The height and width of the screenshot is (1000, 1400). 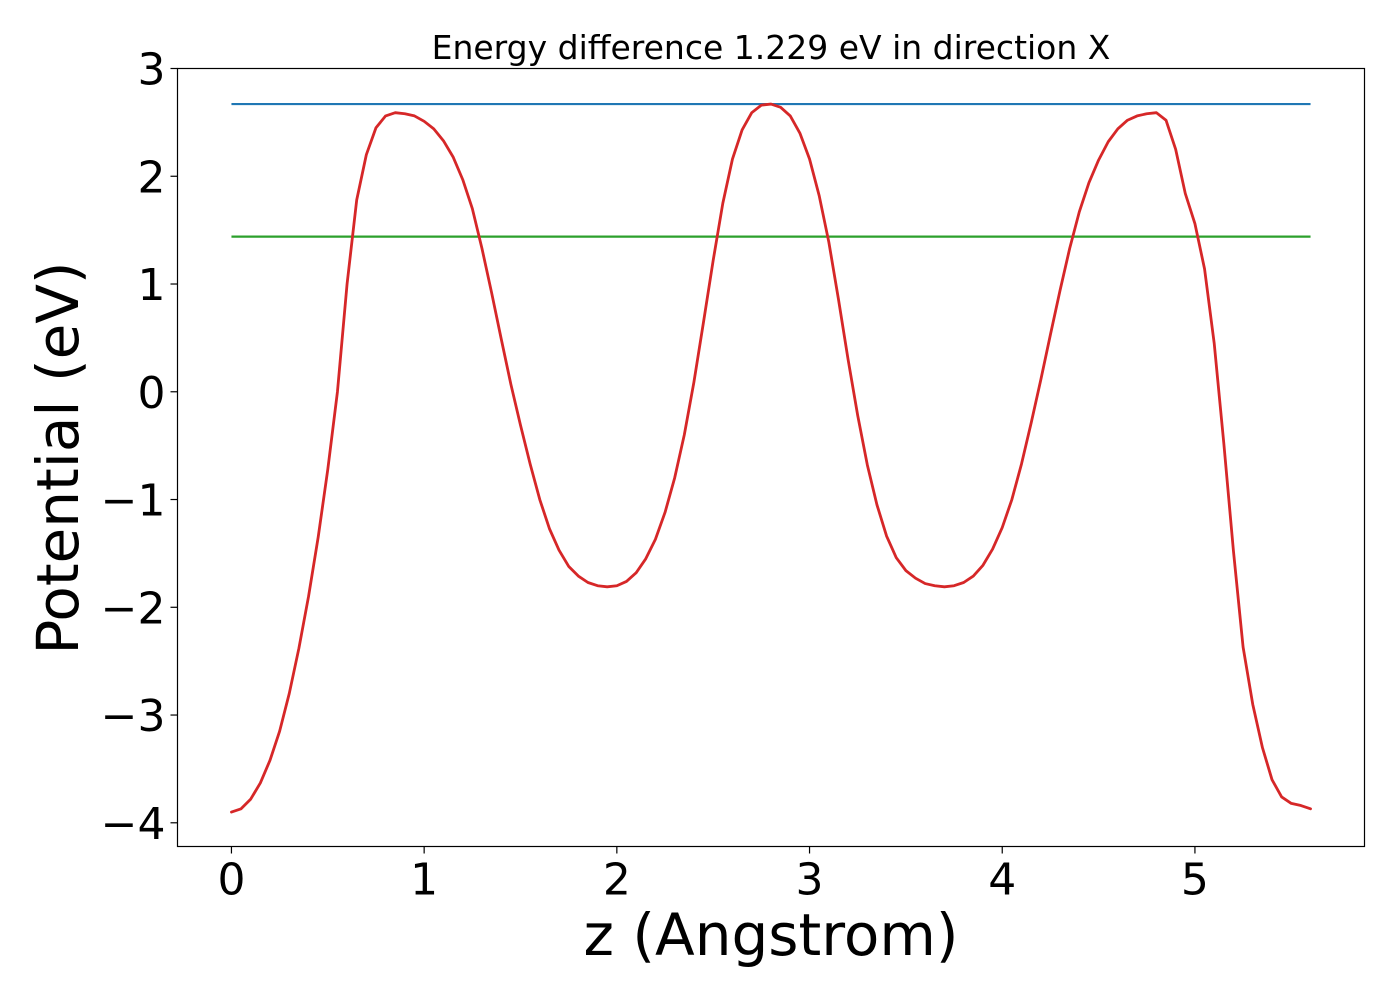 I want to click on x-tick-label: 4, so click(x=1002, y=880).